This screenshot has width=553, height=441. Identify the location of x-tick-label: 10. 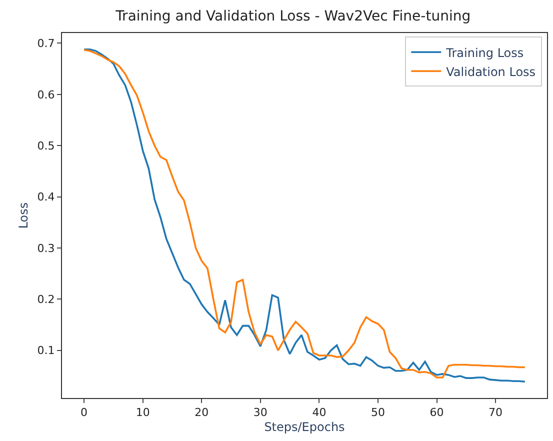
(143, 413).